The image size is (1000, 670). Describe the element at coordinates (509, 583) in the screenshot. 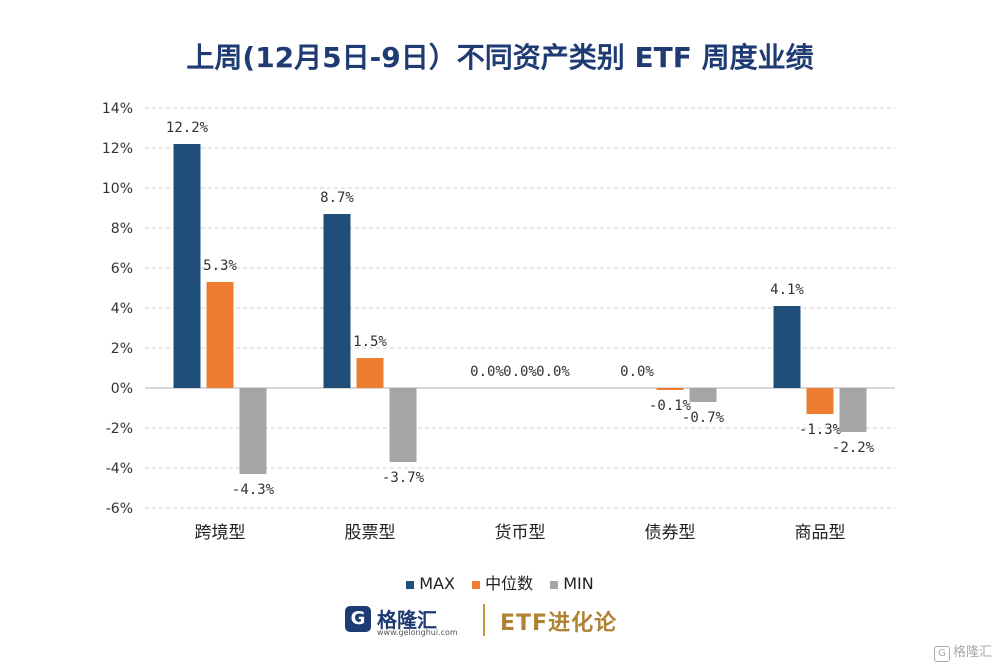

I see `legend-label-median: 中位数` at that location.